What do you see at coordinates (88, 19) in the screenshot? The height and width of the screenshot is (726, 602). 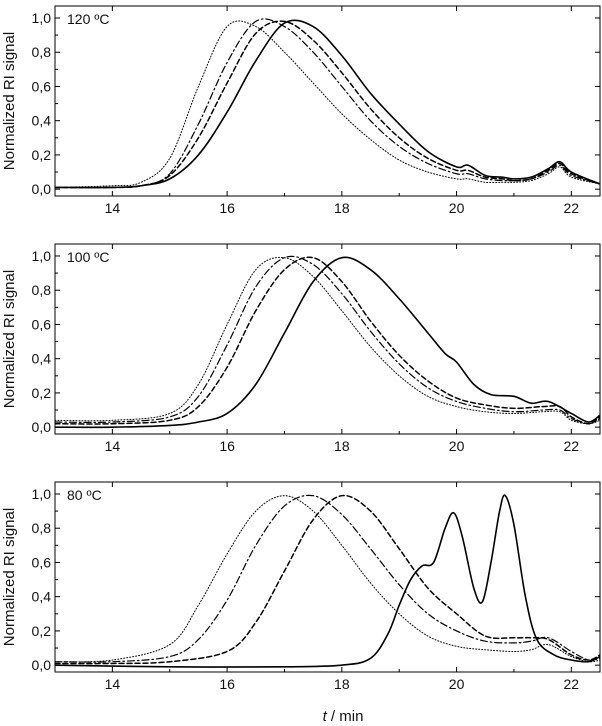 I see `panel-title: 120 ºC` at bounding box center [88, 19].